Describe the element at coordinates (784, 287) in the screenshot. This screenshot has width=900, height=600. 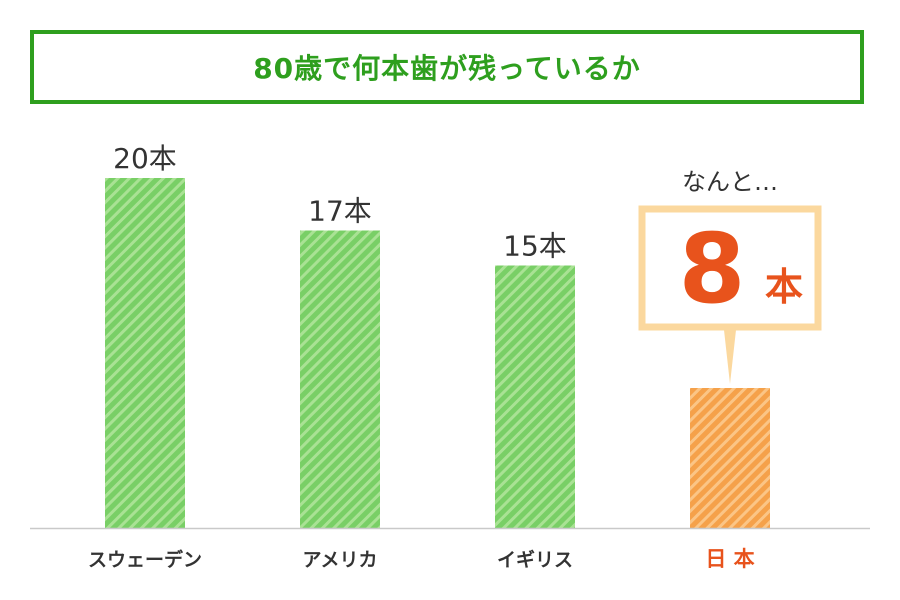
I see `callout-unit: 本` at that location.